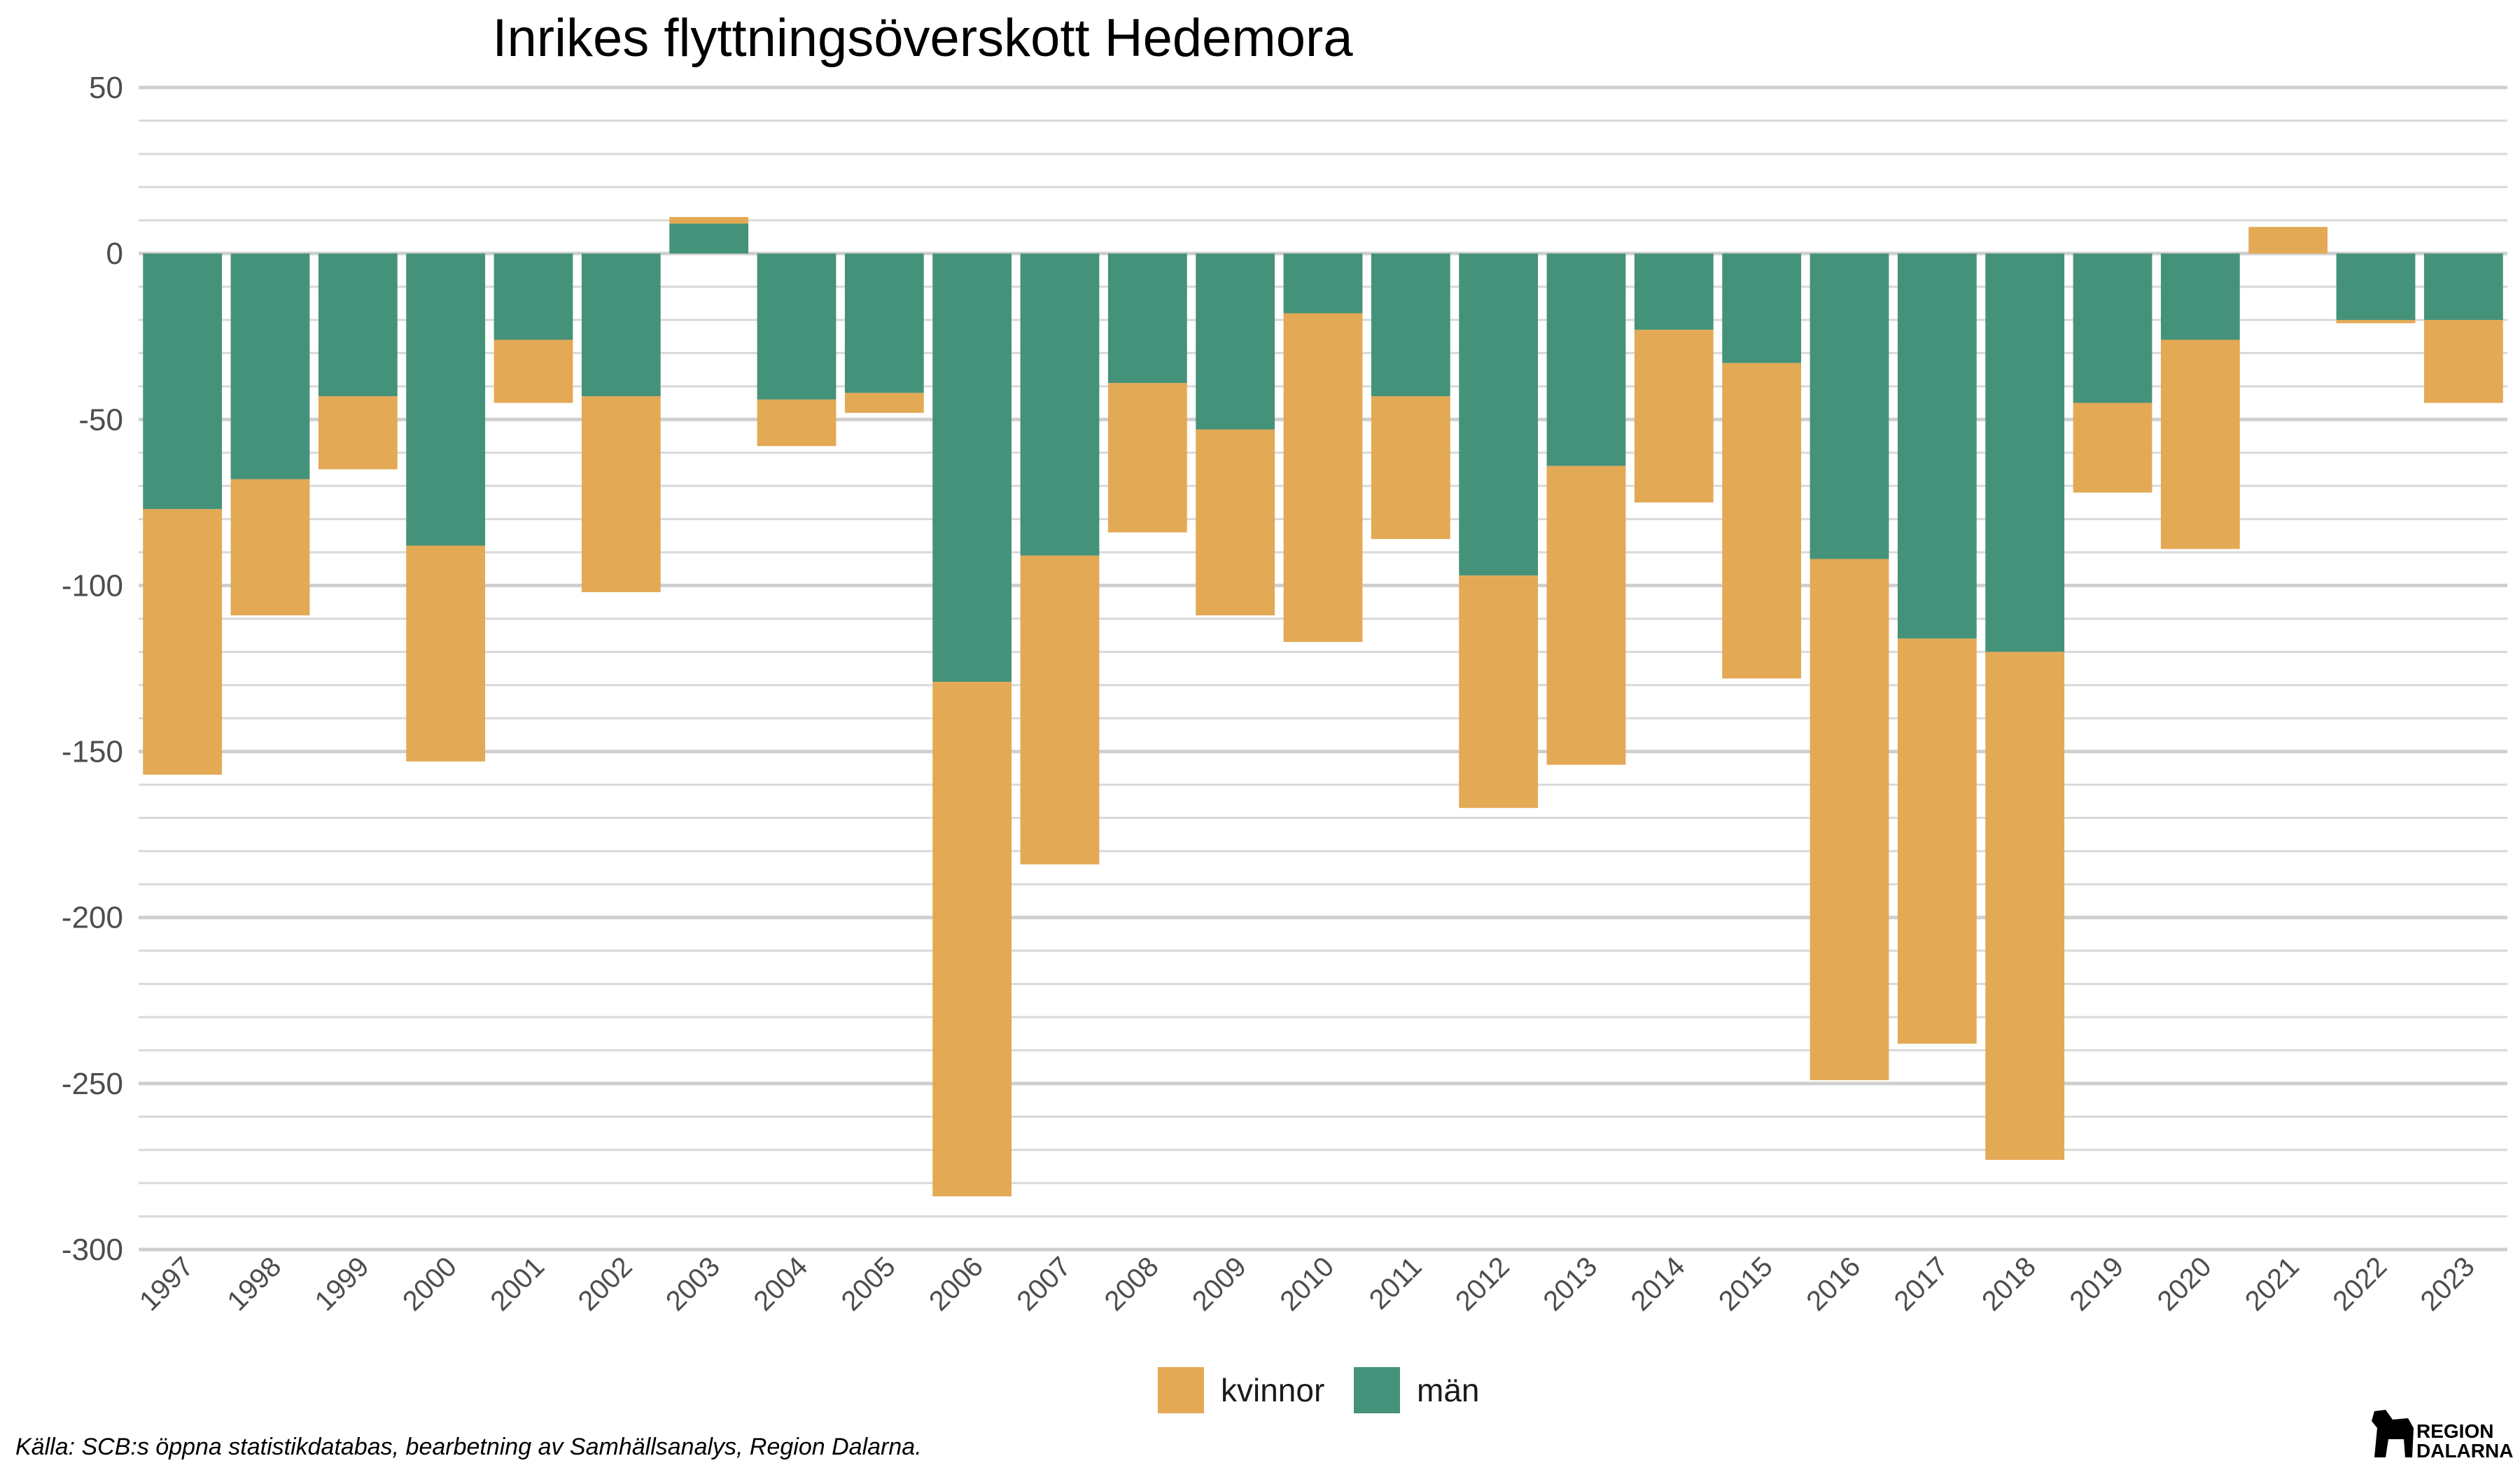 This screenshot has width=2520, height=1470. I want to click on x-tick-label: 2013, so click(1570, 1284).